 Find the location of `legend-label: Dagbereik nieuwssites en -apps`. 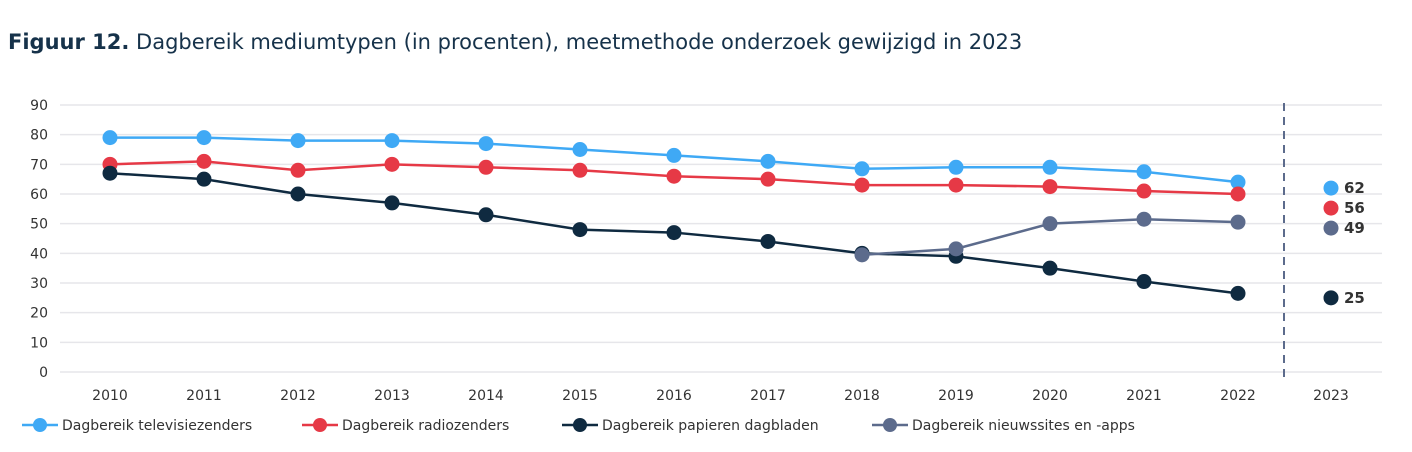

legend-label: Dagbereik nieuwssites en -apps is located at coordinates (1023, 426).